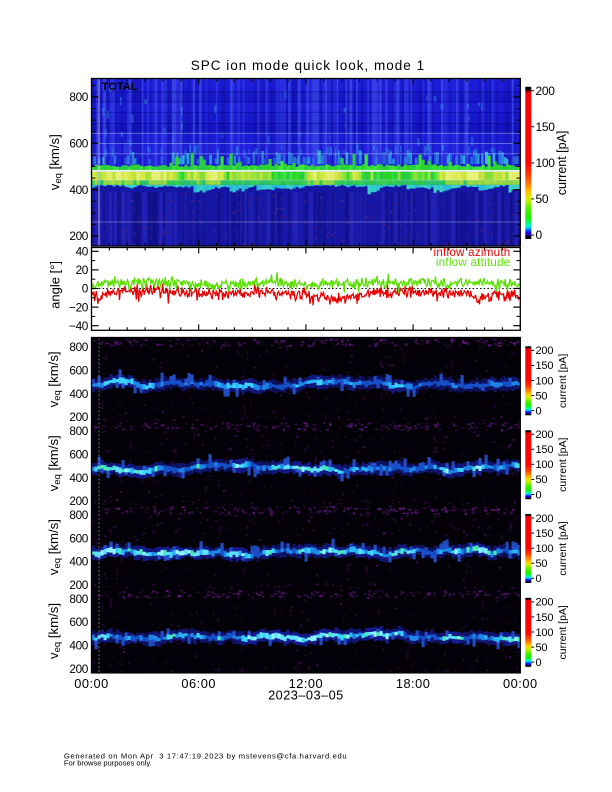 The height and width of the screenshot is (792, 612). What do you see at coordinates (79, 326) in the screenshot?
I see `svg-text: −40` at bounding box center [79, 326].